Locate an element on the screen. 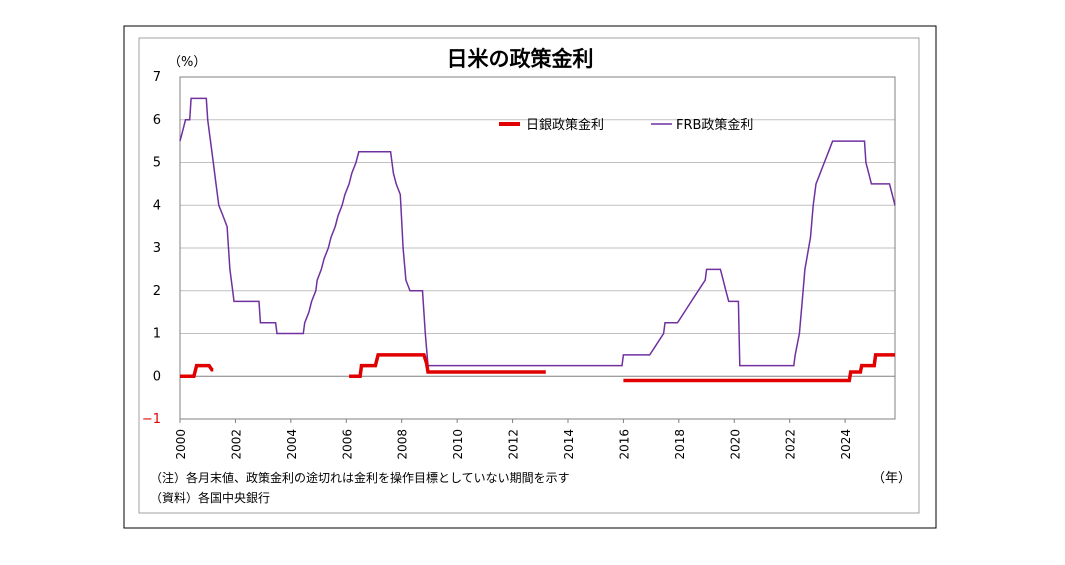 Image resolution: width=1065 pixels, height=565 pixels. x-tick-label-6: 2012 is located at coordinates (514, 444).